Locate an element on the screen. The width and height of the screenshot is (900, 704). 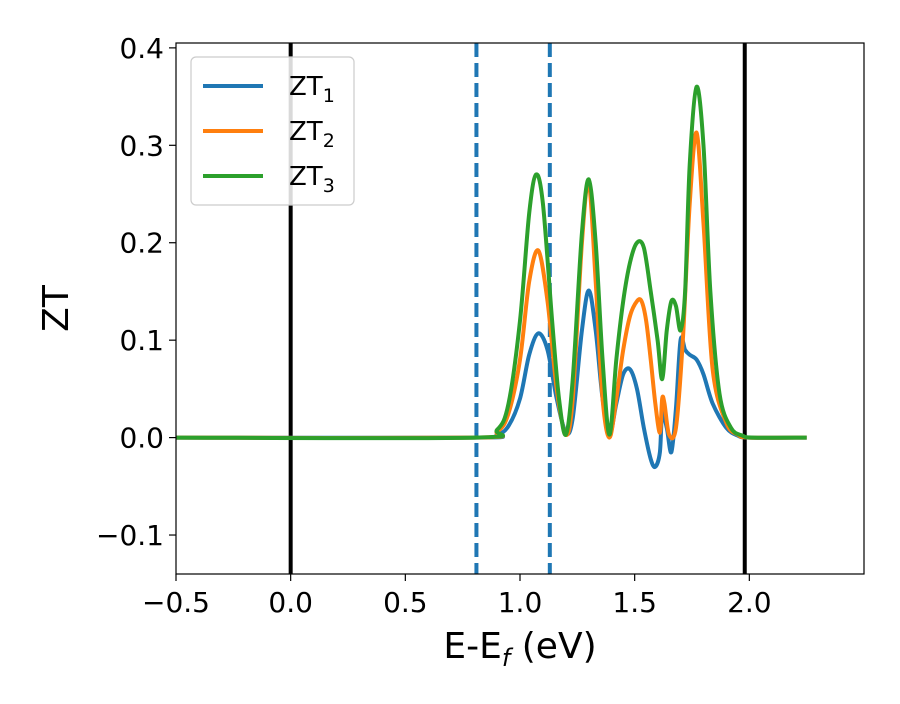
y-tick-label: 0.2 is located at coordinates (141, 243).